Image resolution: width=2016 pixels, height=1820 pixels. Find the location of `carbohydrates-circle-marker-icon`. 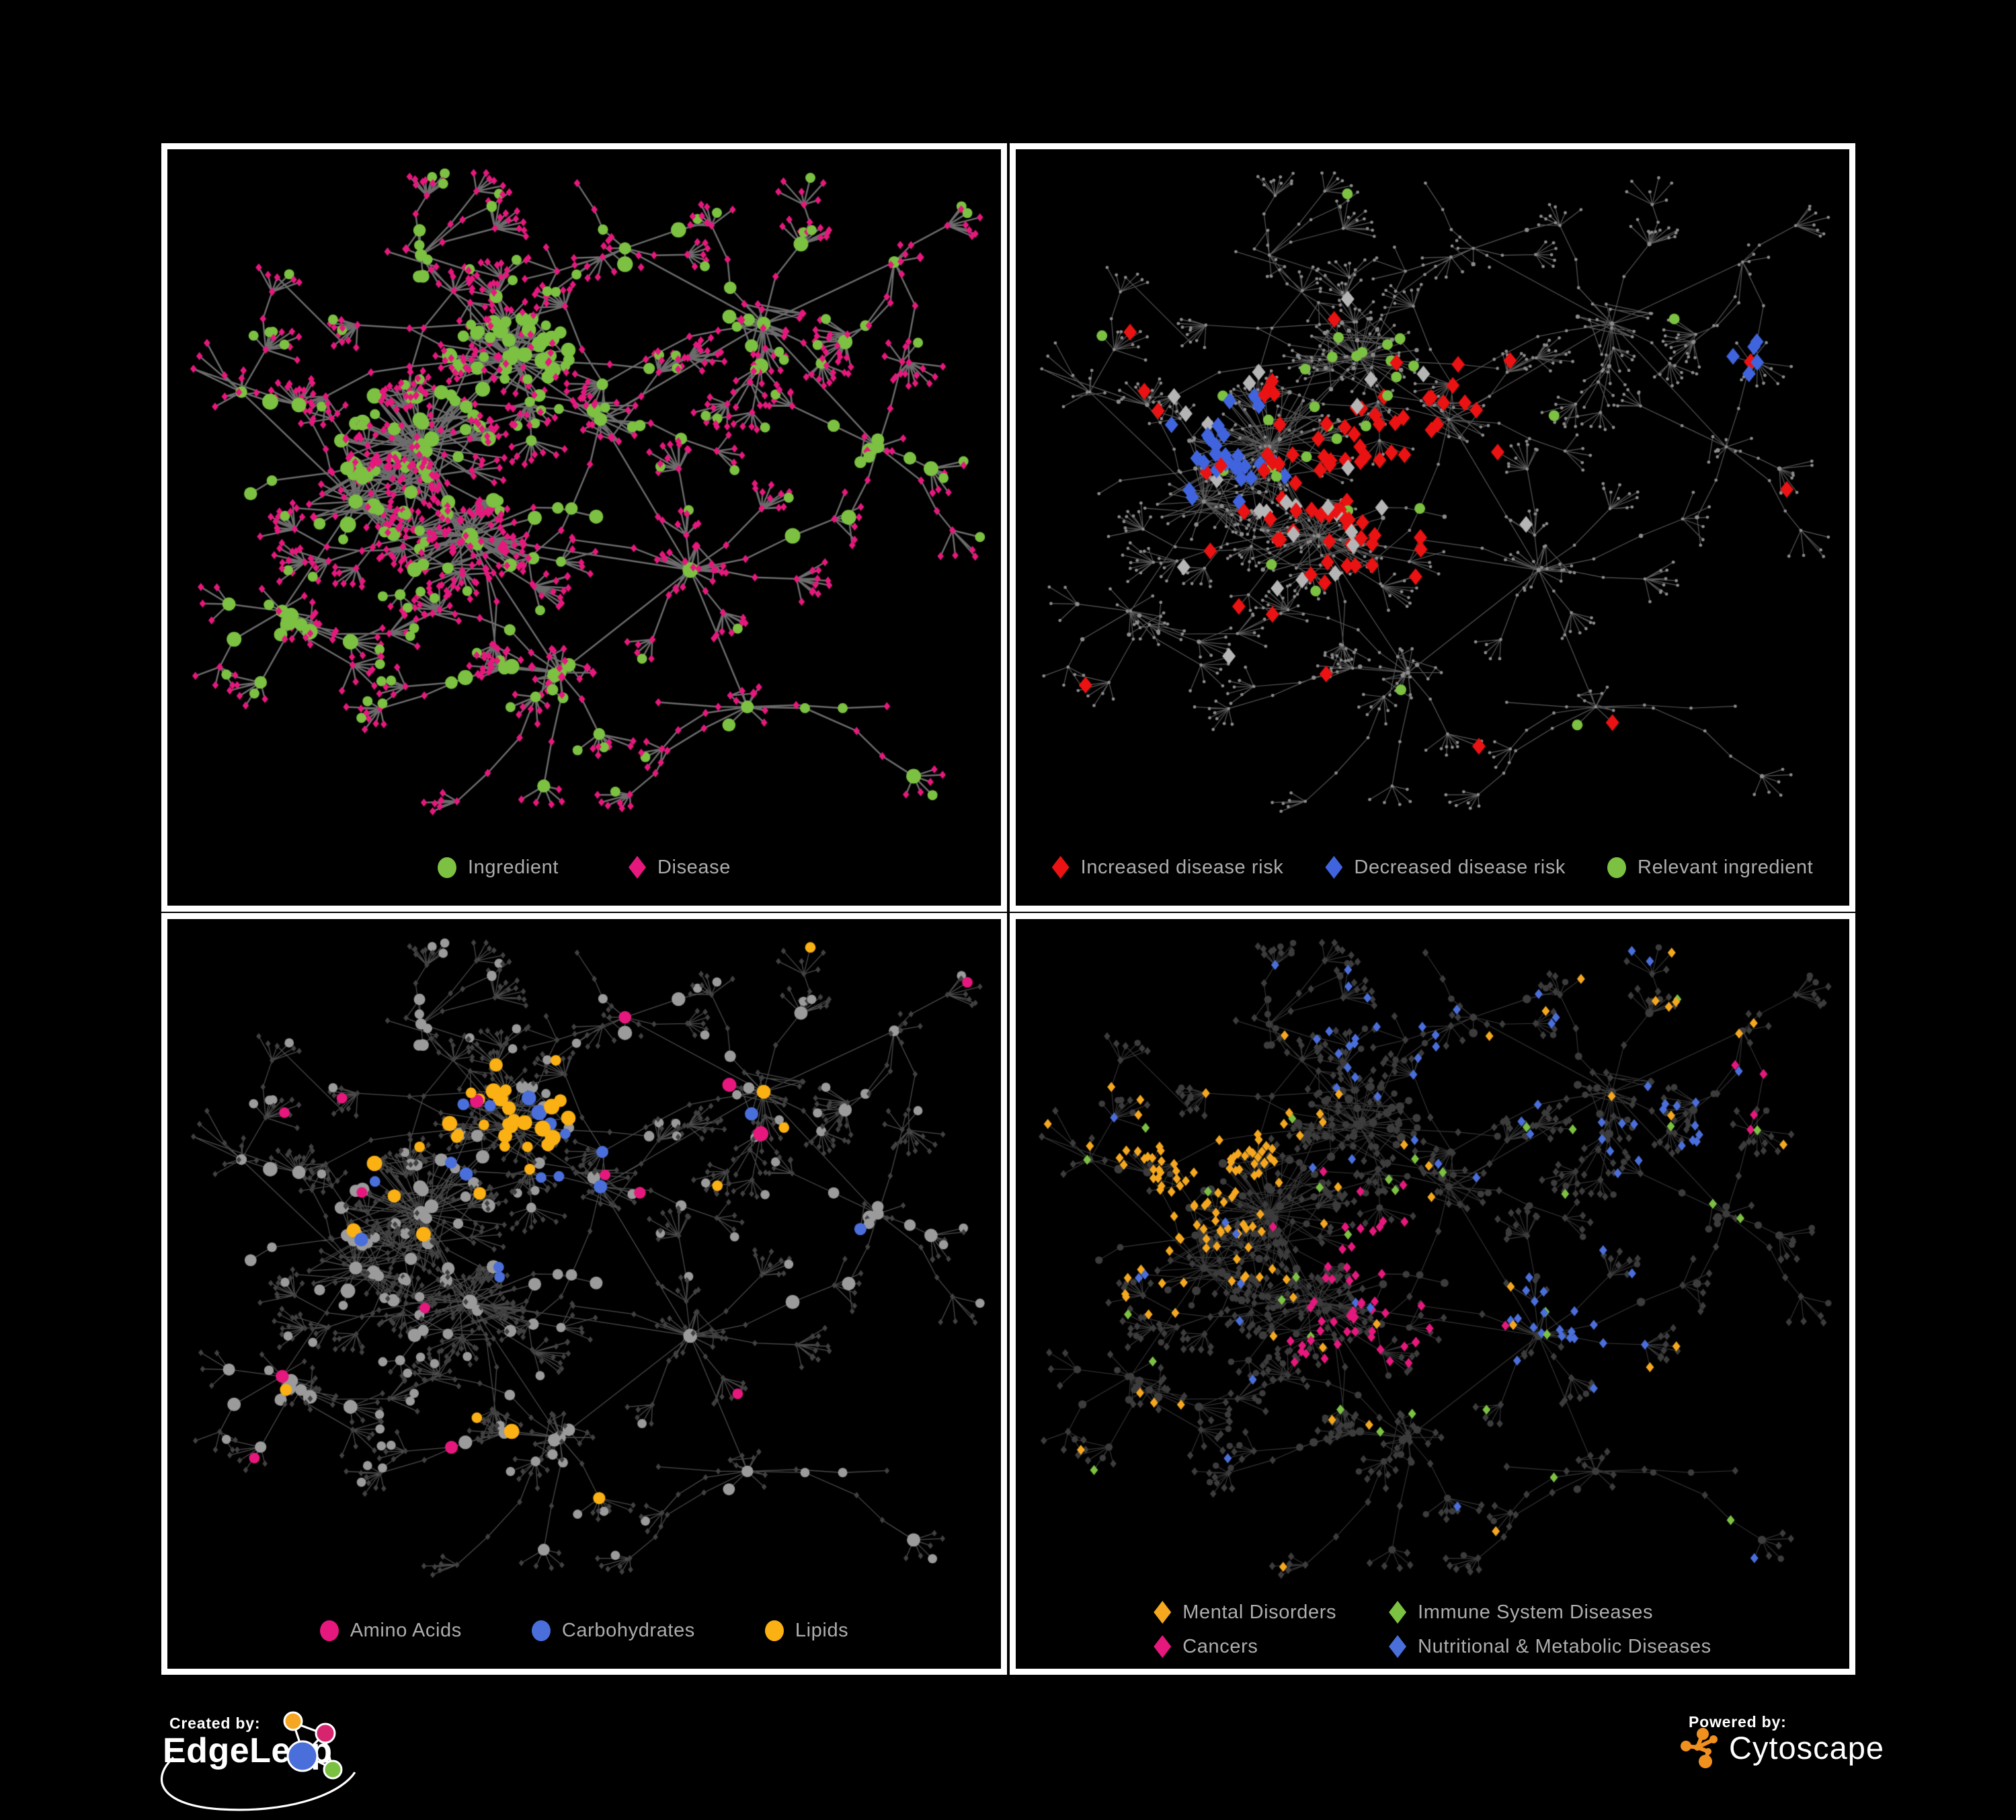

carbohydrates-circle-marker-icon is located at coordinates (541, 1630).